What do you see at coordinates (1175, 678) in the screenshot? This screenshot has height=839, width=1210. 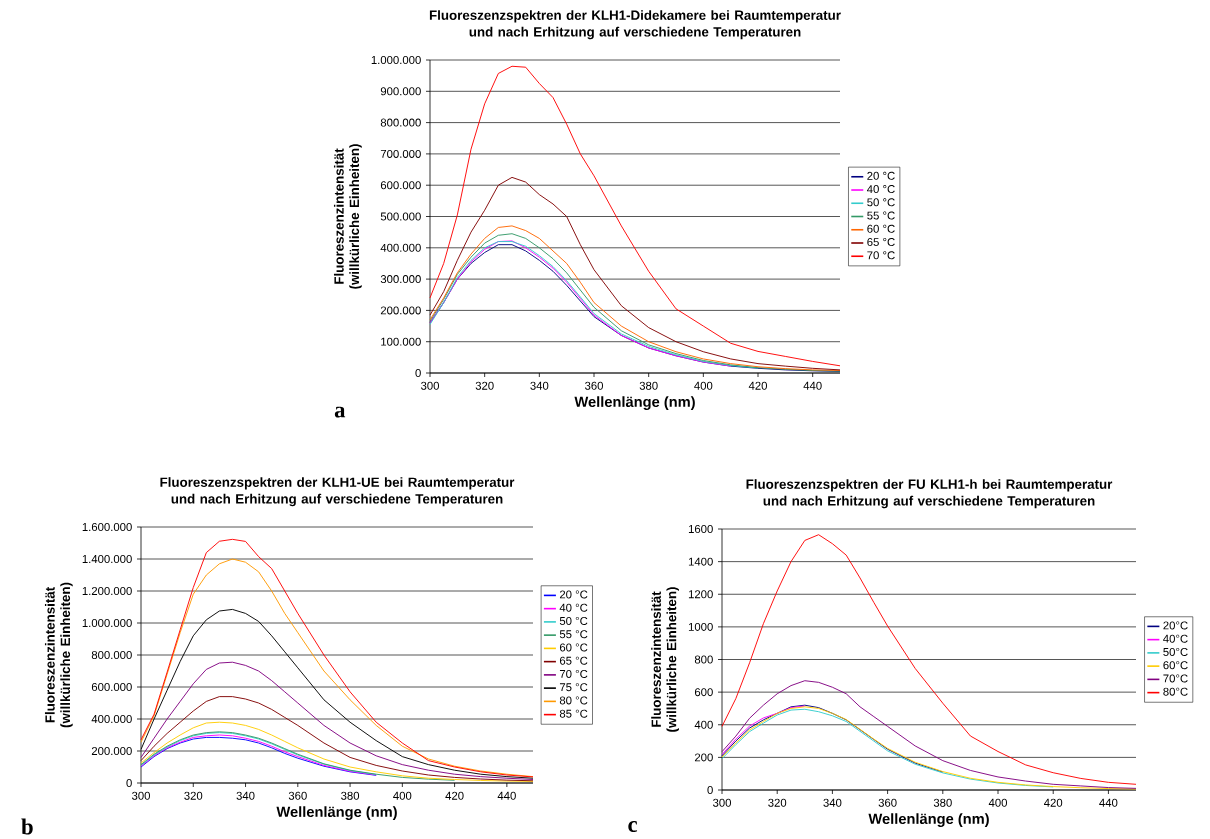 I see `legend-label: 70°C` at bounding box center [1175, 678].